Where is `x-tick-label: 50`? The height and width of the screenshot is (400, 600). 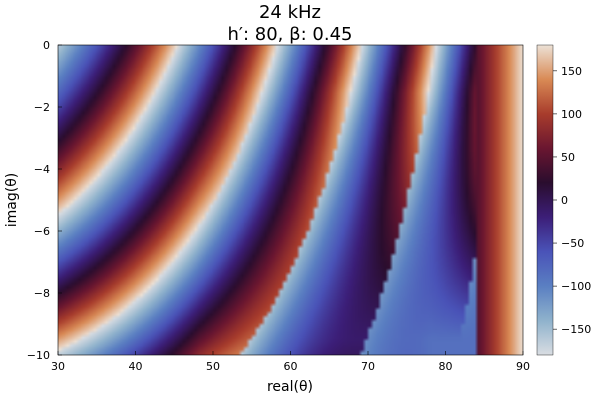
x-tick-label: 50 is located at coordinates (213, 366).